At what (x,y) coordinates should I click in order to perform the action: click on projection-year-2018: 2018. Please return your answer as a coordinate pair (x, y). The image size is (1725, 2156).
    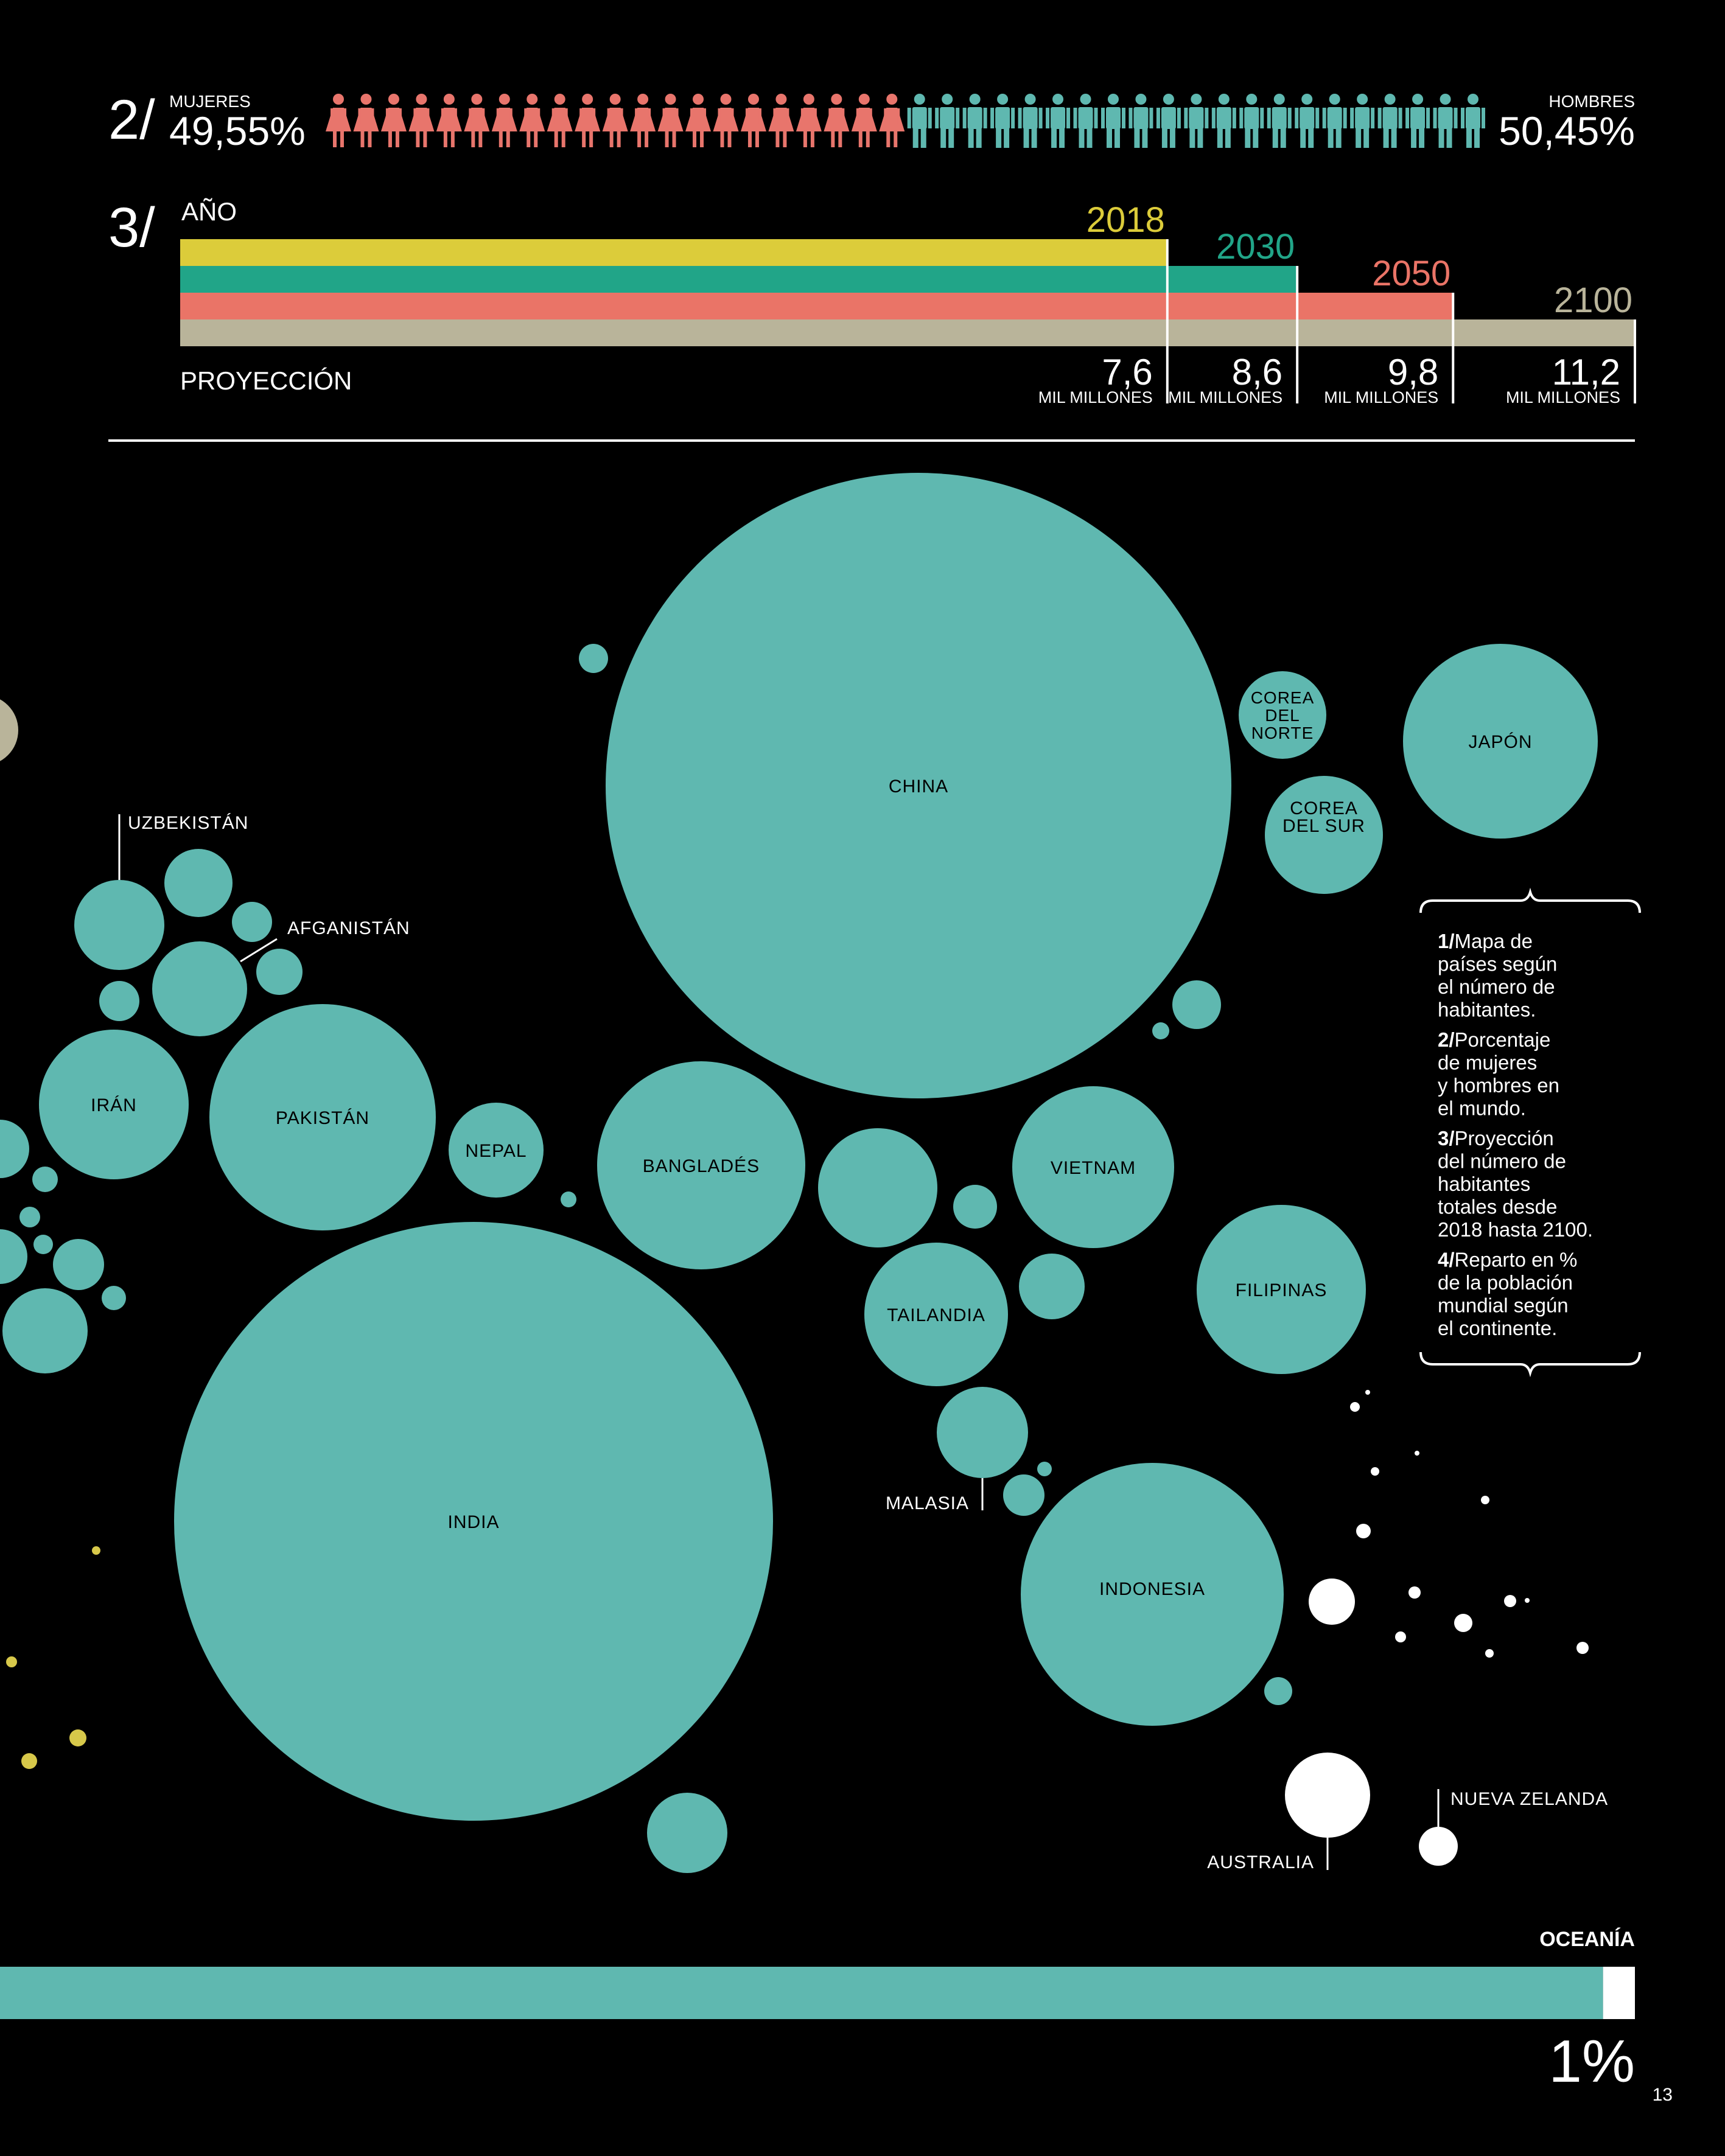
    Looking at the image, I should click on (1125, 220).